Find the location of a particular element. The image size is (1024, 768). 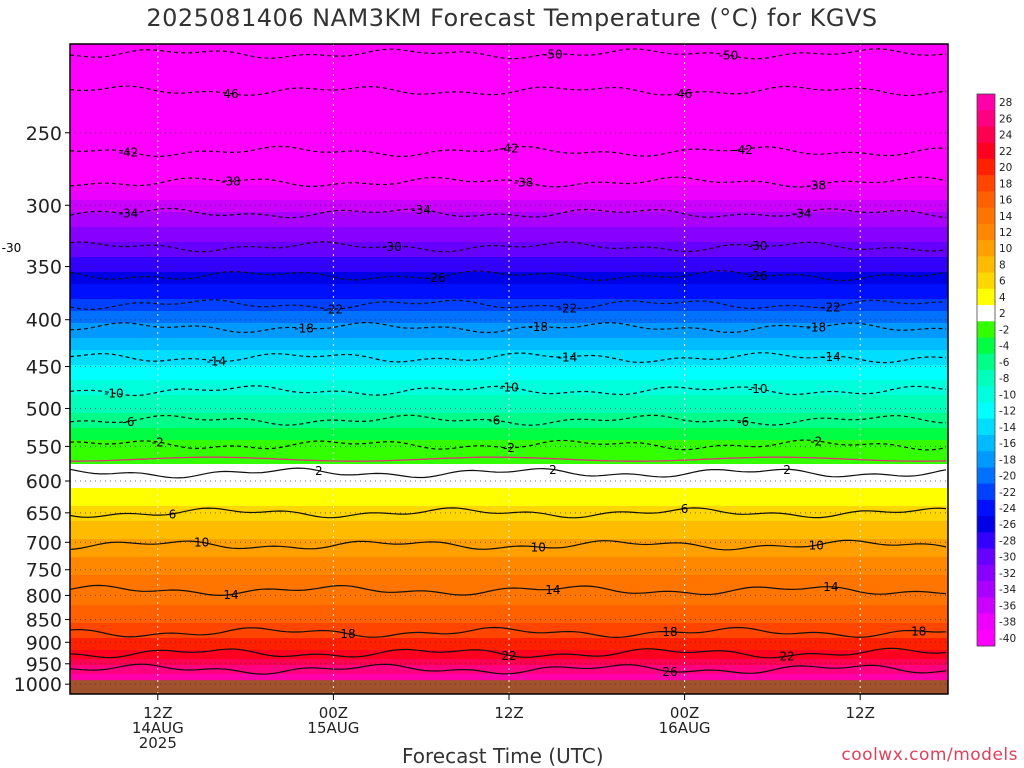

colorbar-label: -28 is located at coordinates (1007, 541).